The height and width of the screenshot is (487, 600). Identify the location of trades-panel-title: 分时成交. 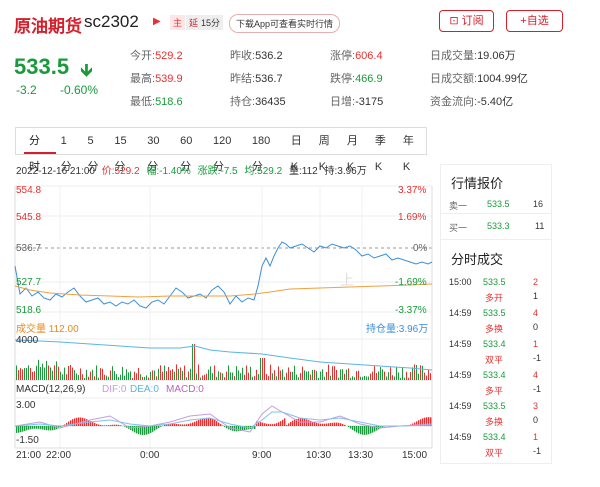
(477, 259).